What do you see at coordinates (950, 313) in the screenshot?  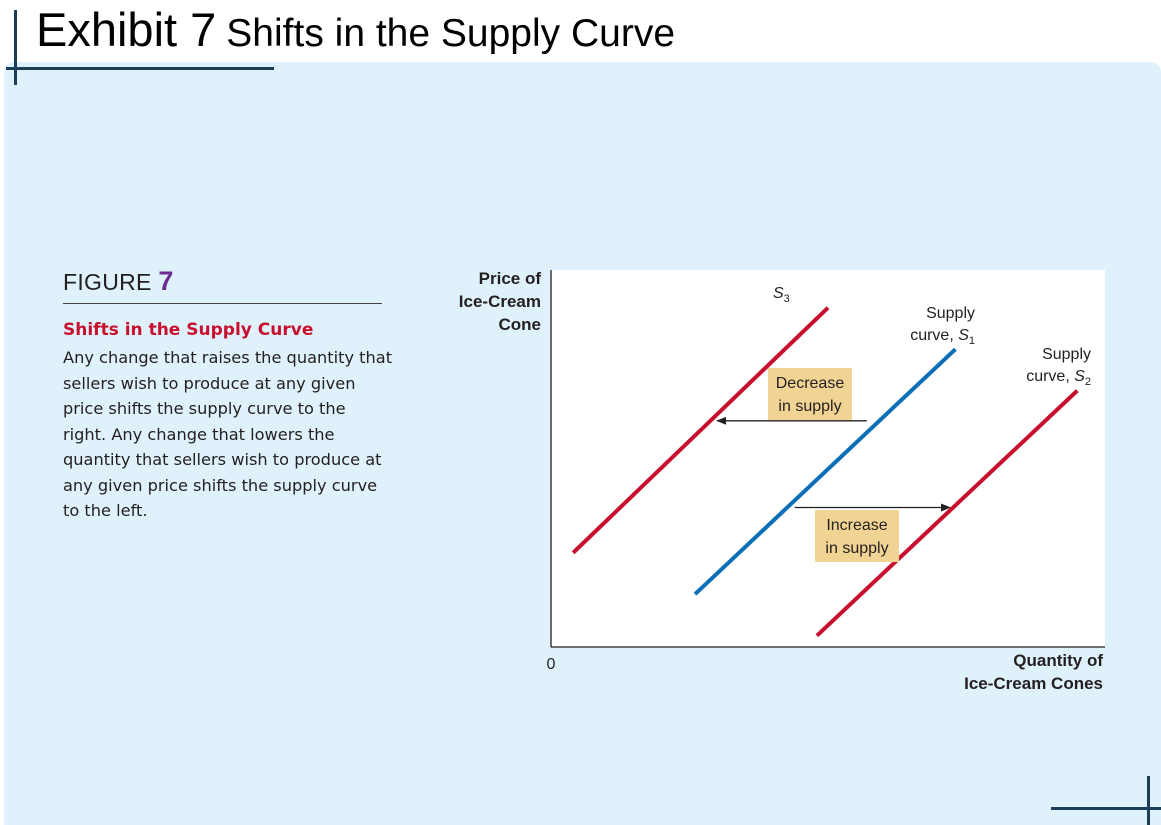 I see `curve-label-s1-line-1: Supply` at bounding box center [950, 313].